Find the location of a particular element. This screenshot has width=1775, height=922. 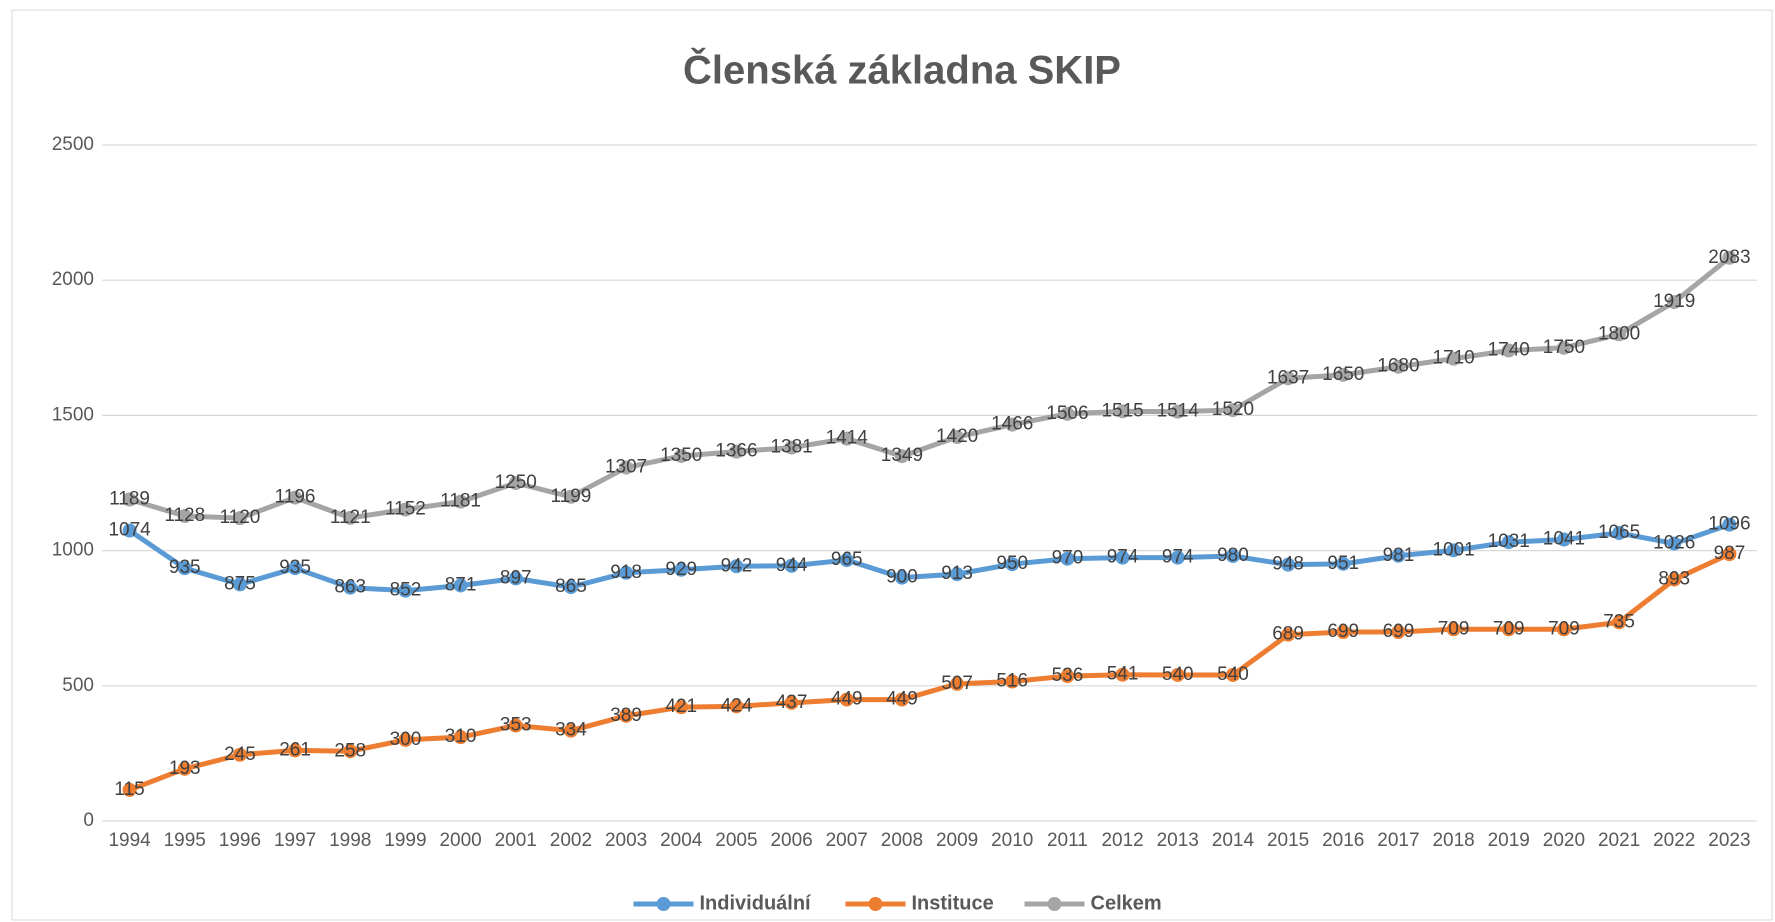

data-label: 449 is located at coordinates (847, 699).